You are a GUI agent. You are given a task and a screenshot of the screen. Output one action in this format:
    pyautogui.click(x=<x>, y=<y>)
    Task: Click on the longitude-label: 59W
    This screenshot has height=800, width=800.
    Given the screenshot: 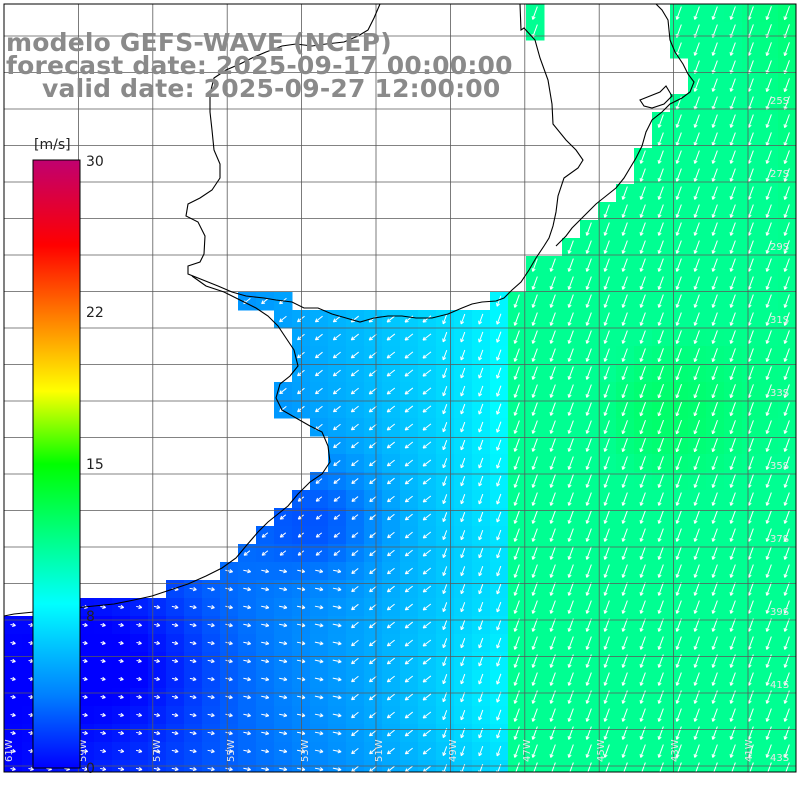 What is the action you would take?
    pyautogui.click(x=83, y=750)
    